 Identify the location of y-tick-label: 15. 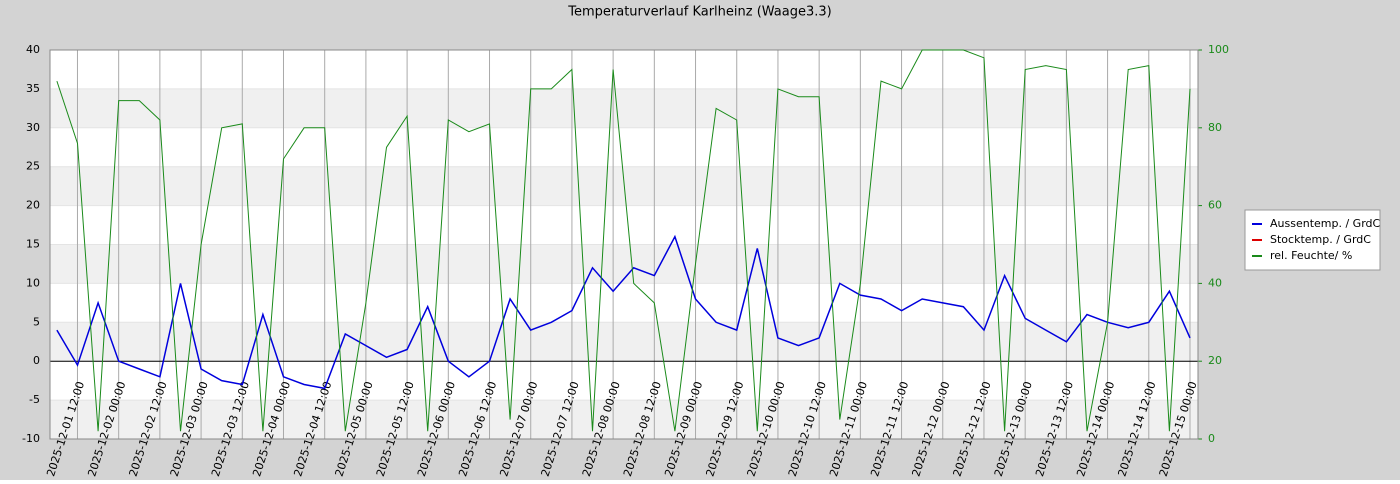
(33, 244).